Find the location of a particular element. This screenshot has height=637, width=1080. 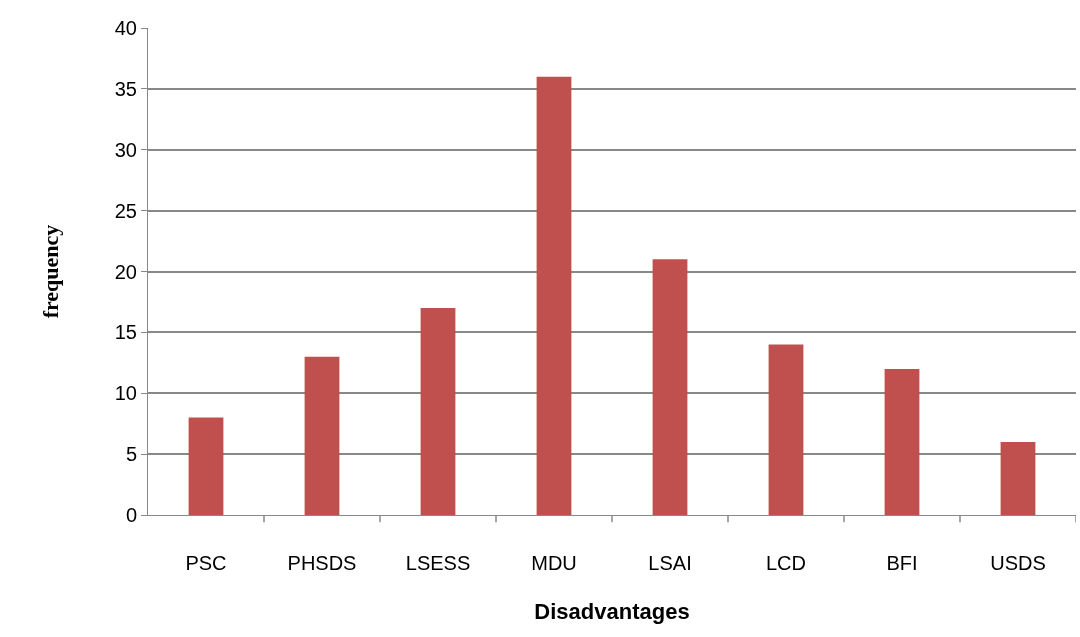

y-tick-label: 5 is located at coordinates (131, 454).